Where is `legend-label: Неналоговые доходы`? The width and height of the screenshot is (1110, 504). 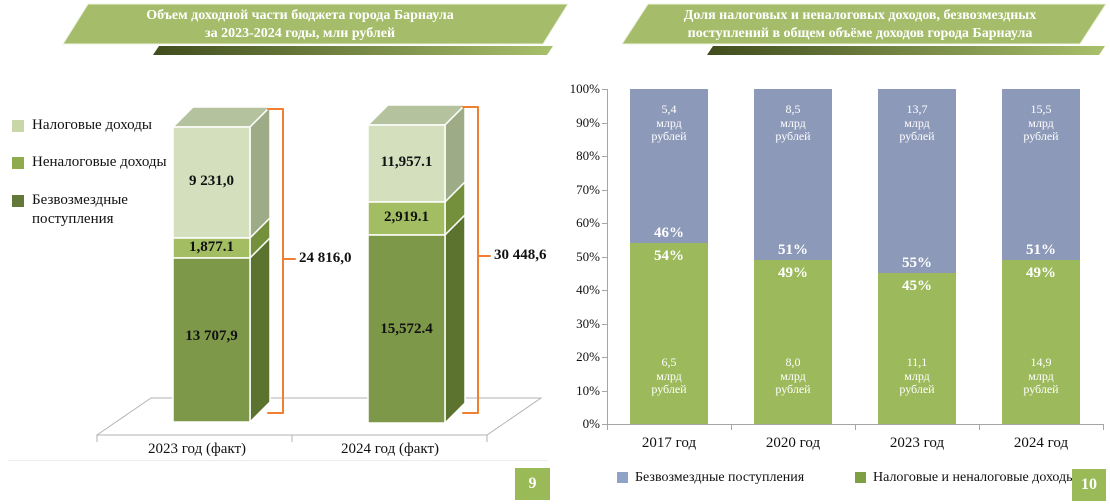
legend-label: Неналоговые доходы is located at coordinates (99, 162).